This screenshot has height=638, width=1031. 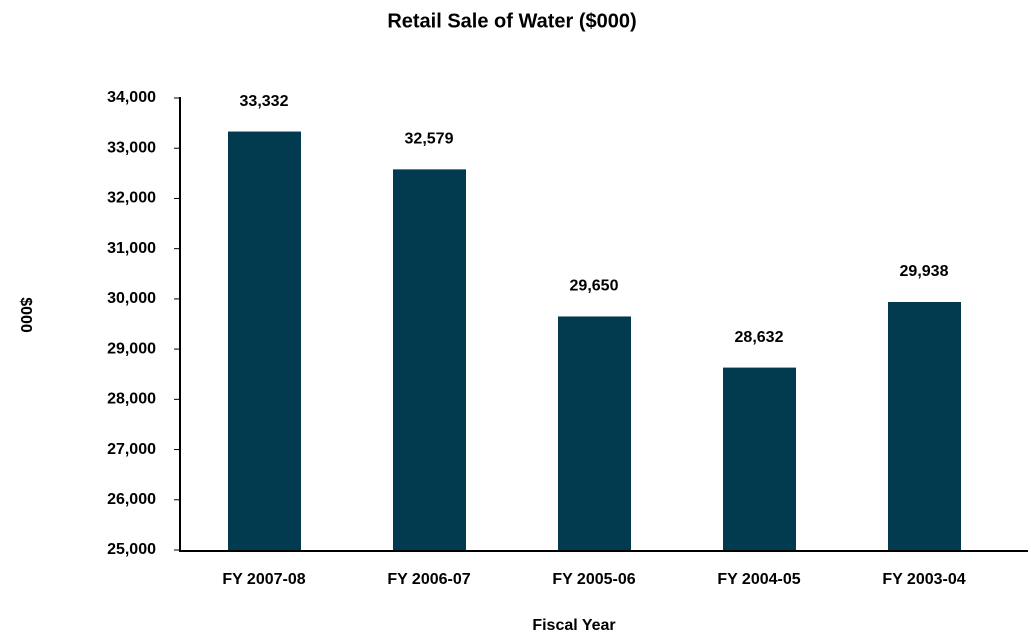 What do you see at coordinates (573, 625) in the screenshot?
I see `x-axis-title: Fiscal Year` at bounding box center [573, 625].